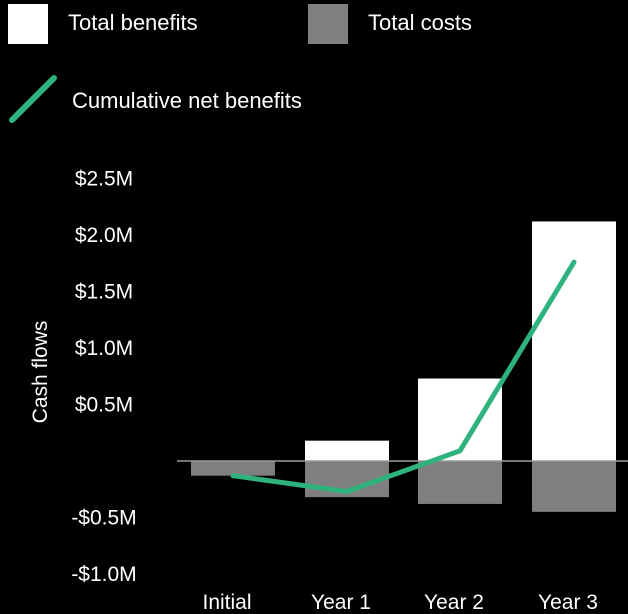  Describe the element at coordinates (328, 24) in the screenshot. I see `legend-swatch-total-costs` at that location.